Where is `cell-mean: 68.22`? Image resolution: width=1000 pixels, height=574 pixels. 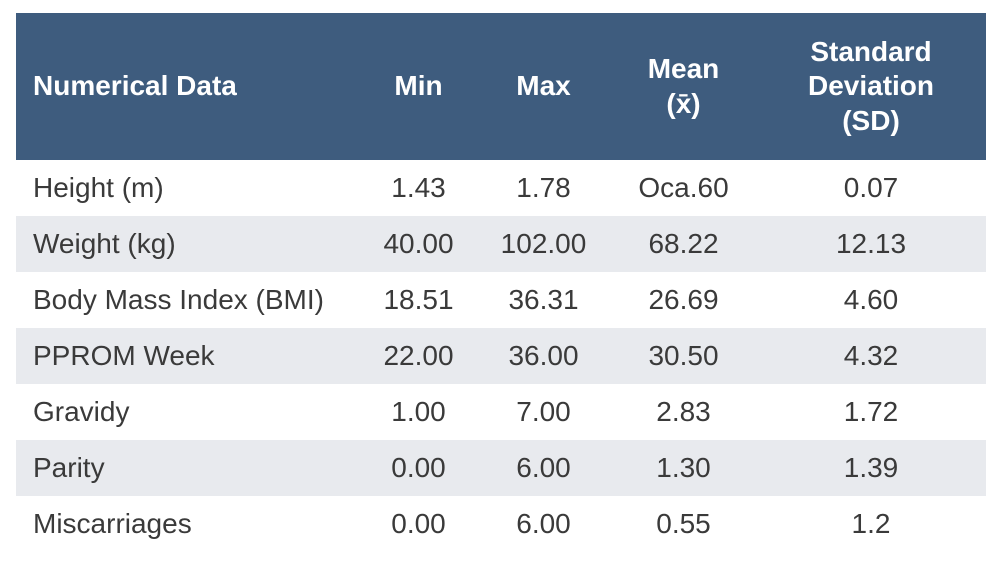
cell-mean: 68.22 is located at coordinates (683, 243).